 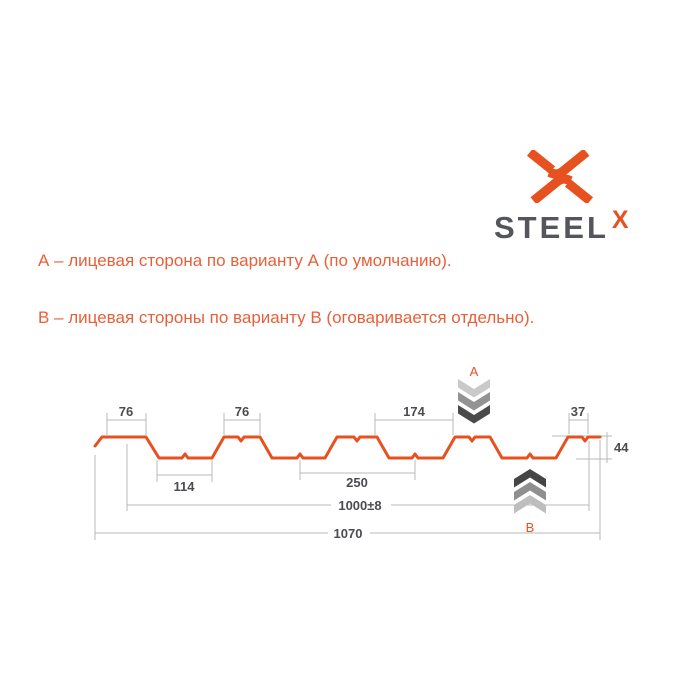 I want to click on dim-114-label: 114, so click(x=185, y=486).